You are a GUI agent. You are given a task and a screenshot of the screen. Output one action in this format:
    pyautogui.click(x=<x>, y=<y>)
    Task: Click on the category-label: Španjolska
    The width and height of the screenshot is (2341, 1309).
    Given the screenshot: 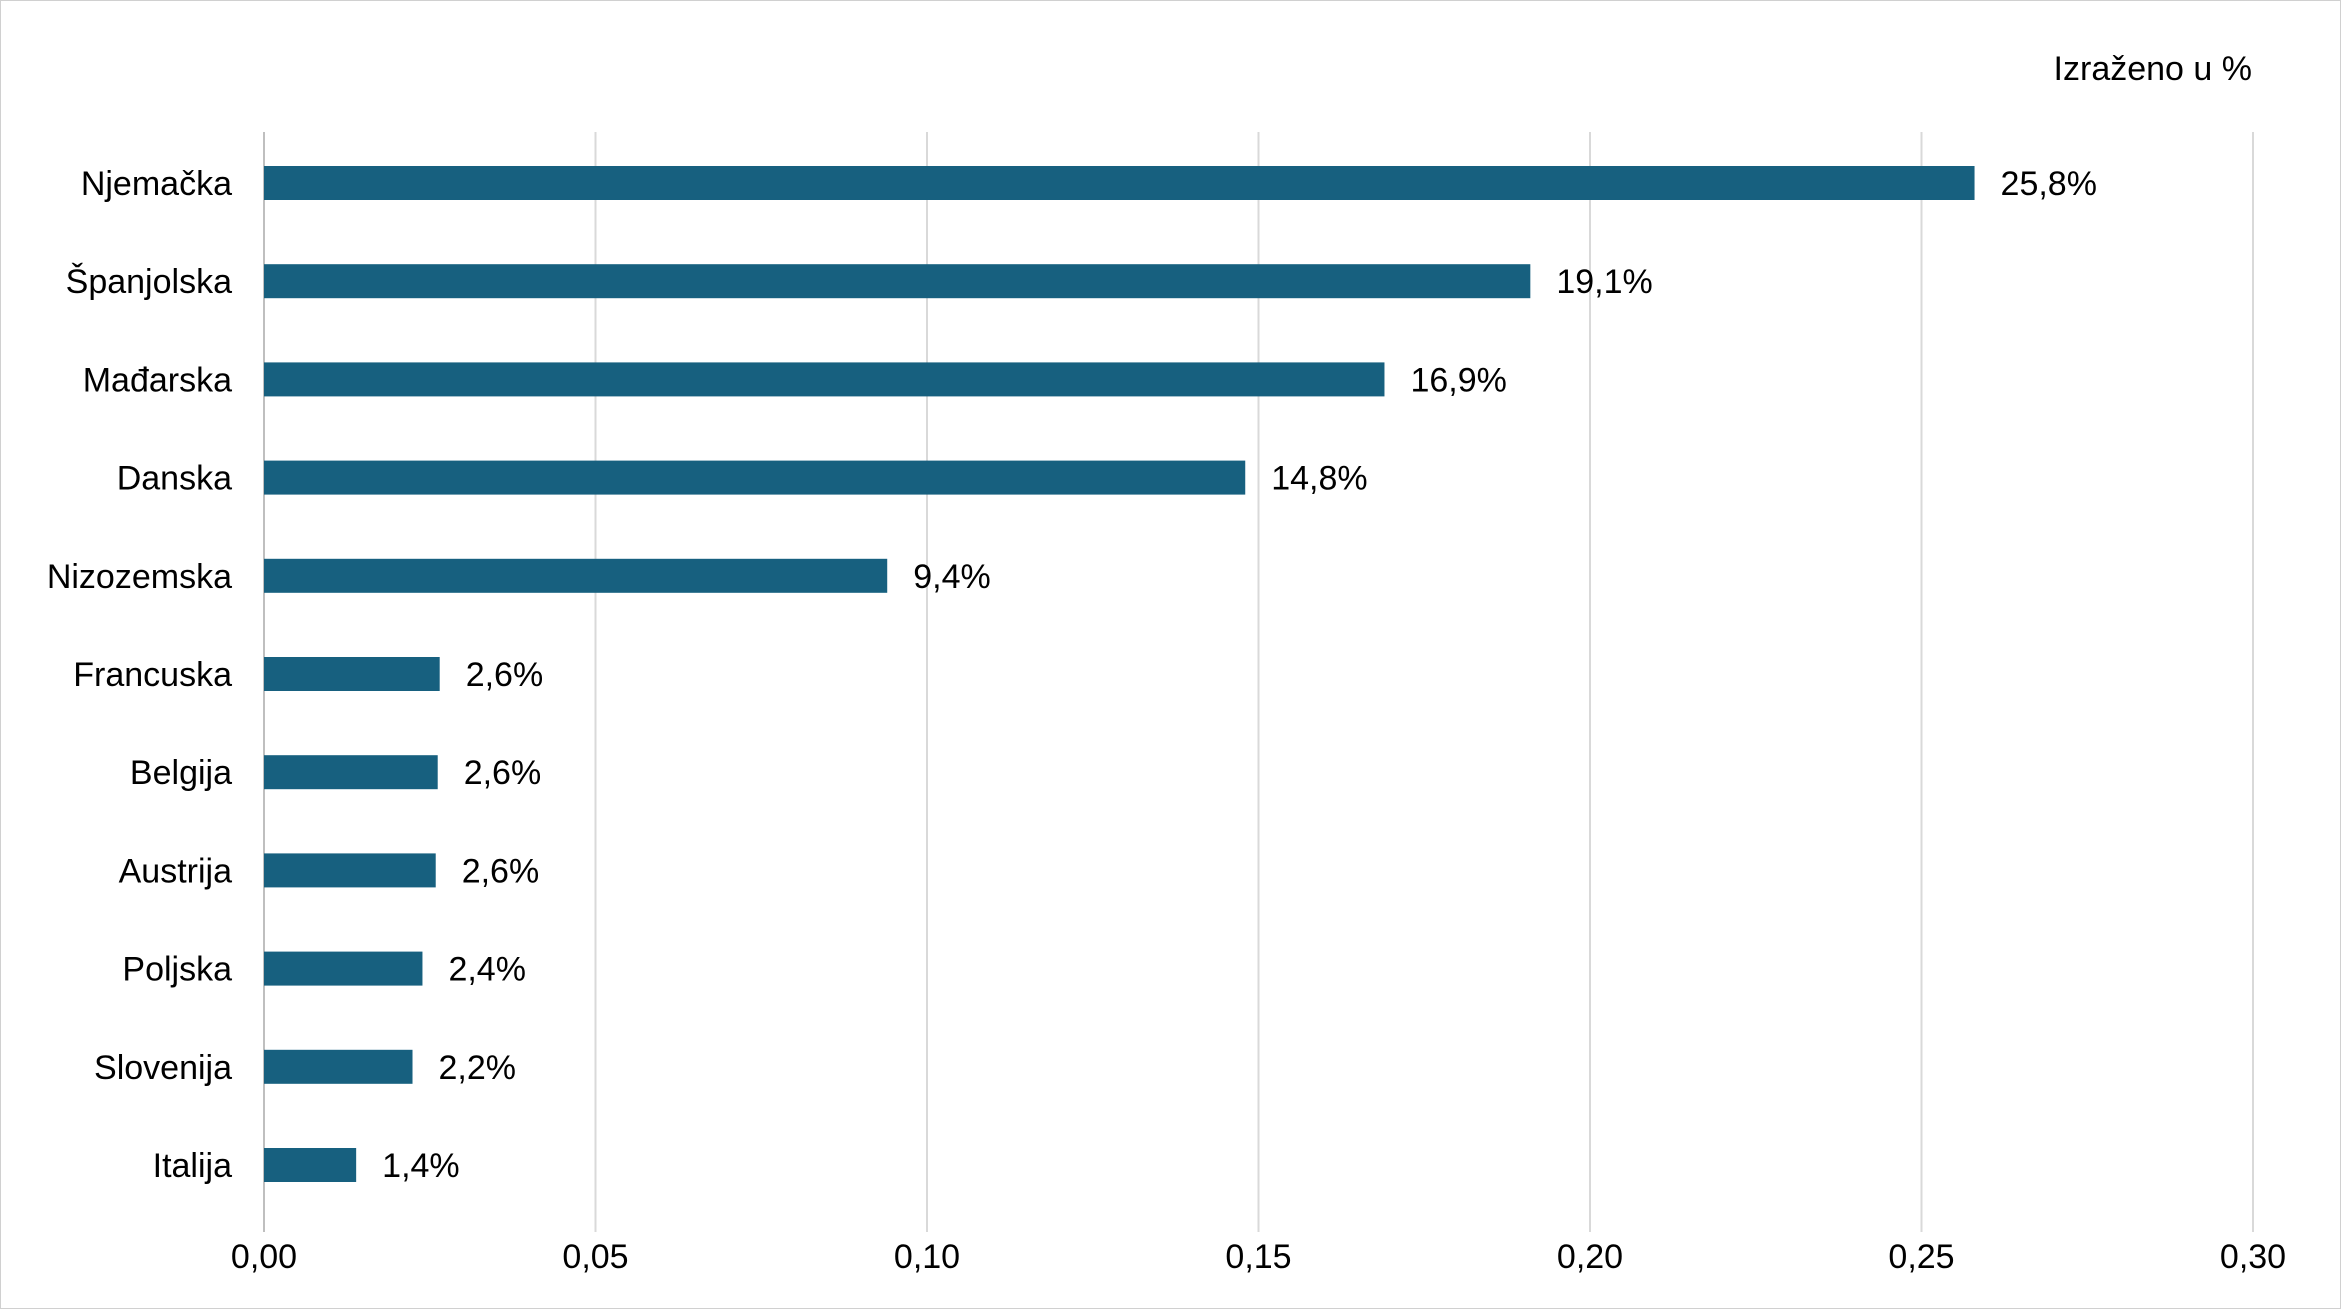 What is the action you would take?
    pyautogui.click(x=149, y=282)
    